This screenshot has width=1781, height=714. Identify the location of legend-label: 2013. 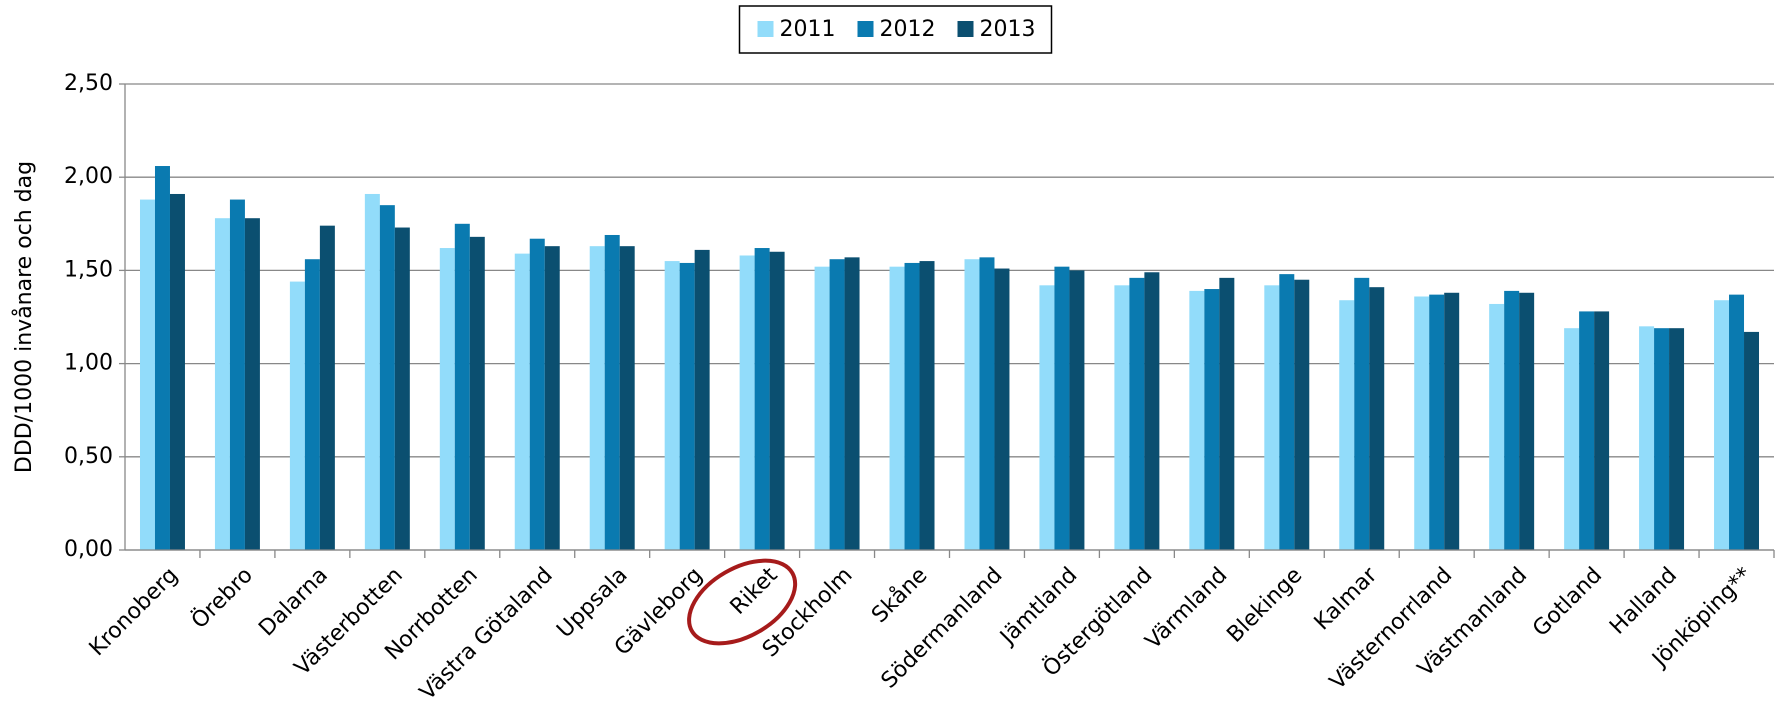
(1008, 29).